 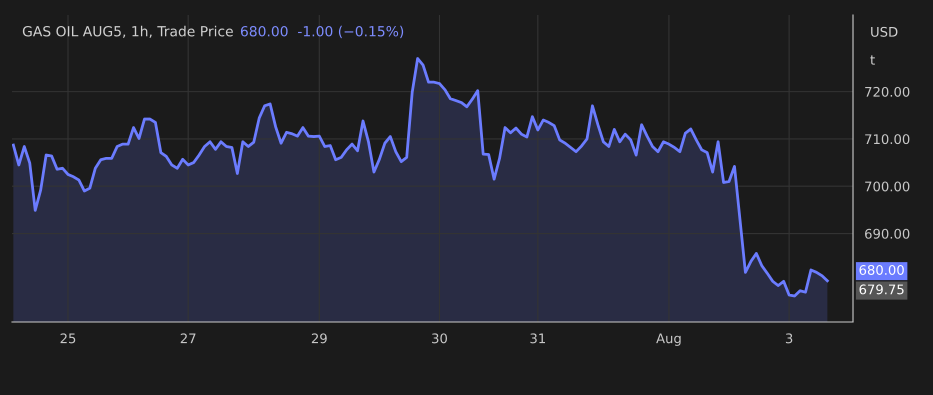 I want to click on text: USD, so click(x=884, y=31).